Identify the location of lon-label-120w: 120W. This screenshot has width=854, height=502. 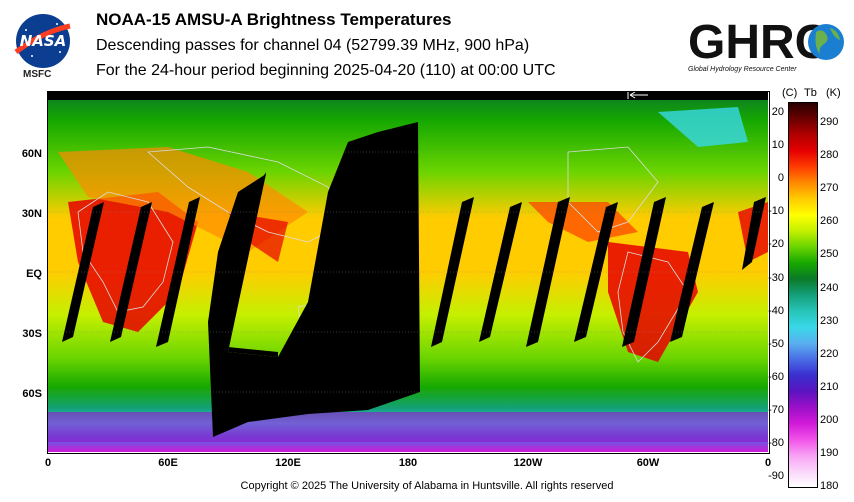
(528, 463).